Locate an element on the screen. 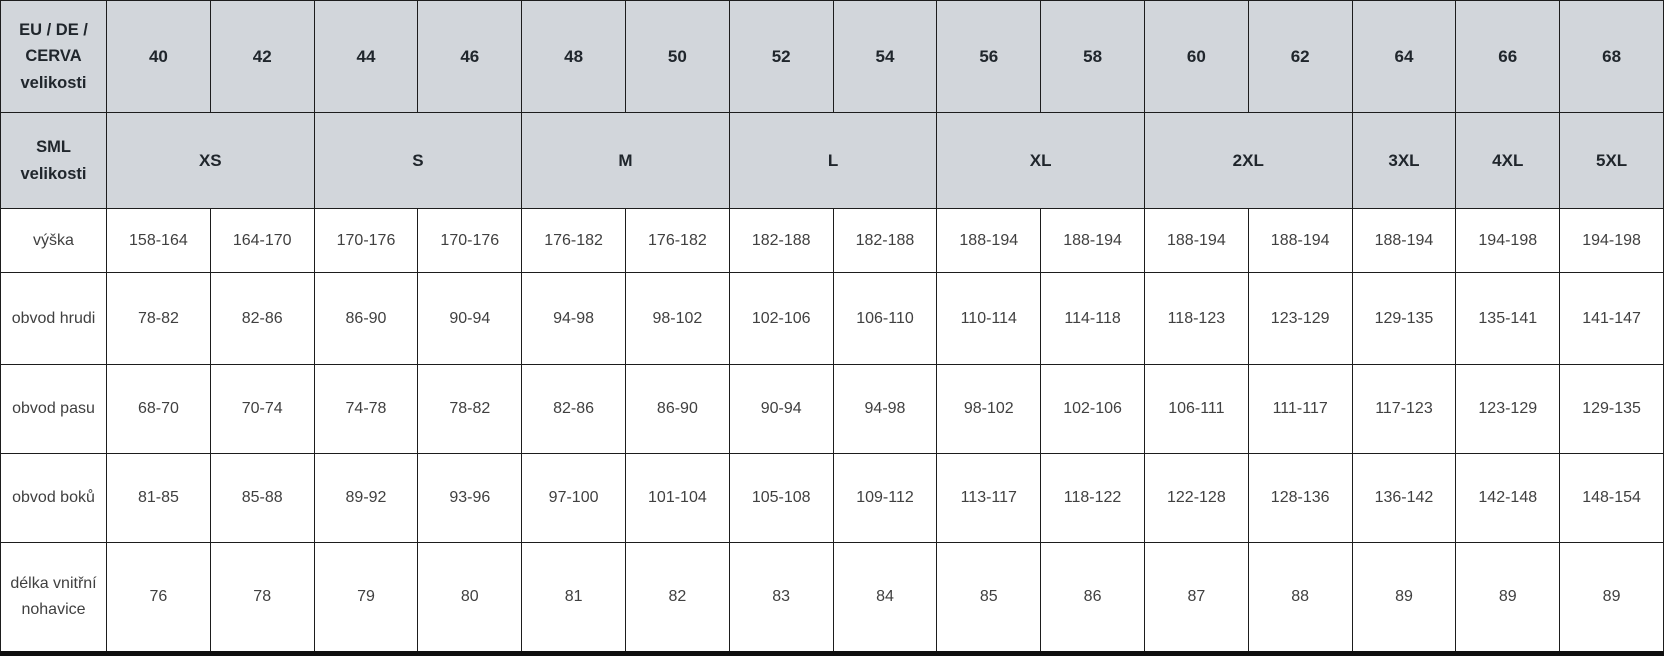 The image size is (1668, 671). measurement-value-cell: 136-142 is located at coordinates (1404, 498).